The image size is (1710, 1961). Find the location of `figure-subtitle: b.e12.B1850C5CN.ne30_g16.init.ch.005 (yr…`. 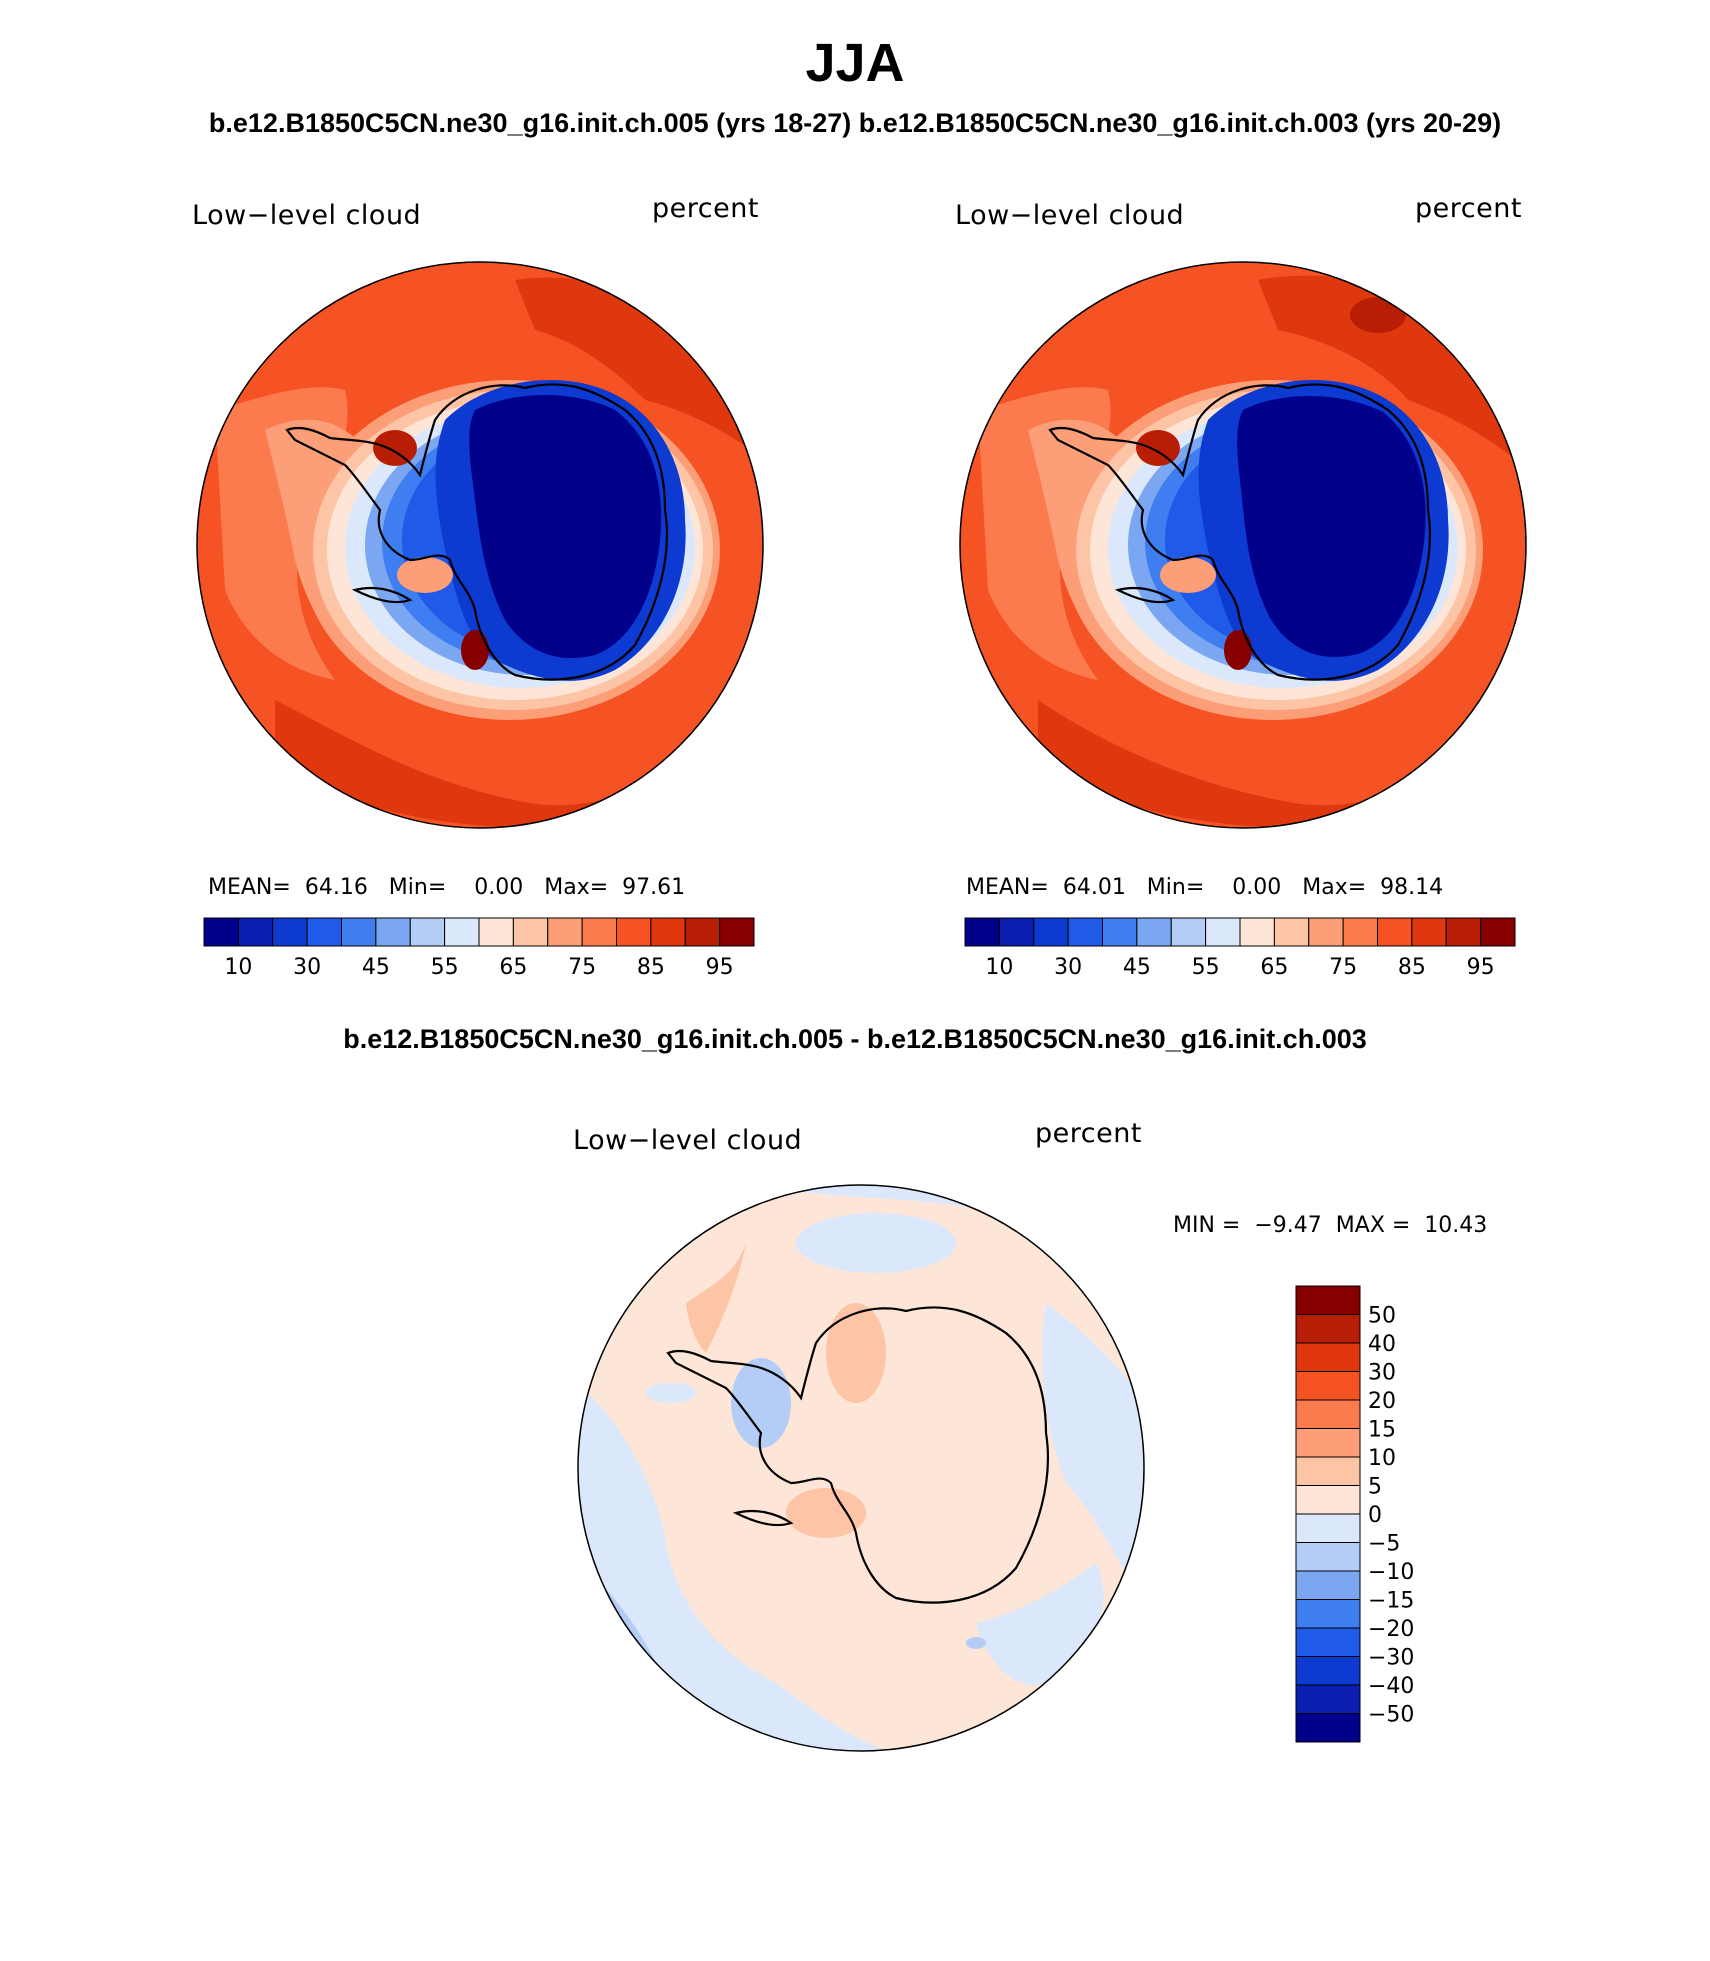

figure-subtitle: b.e12.B1850C5CN.ne30_g16.init.ch.005 (yr… is located at coordinates (855, 123).